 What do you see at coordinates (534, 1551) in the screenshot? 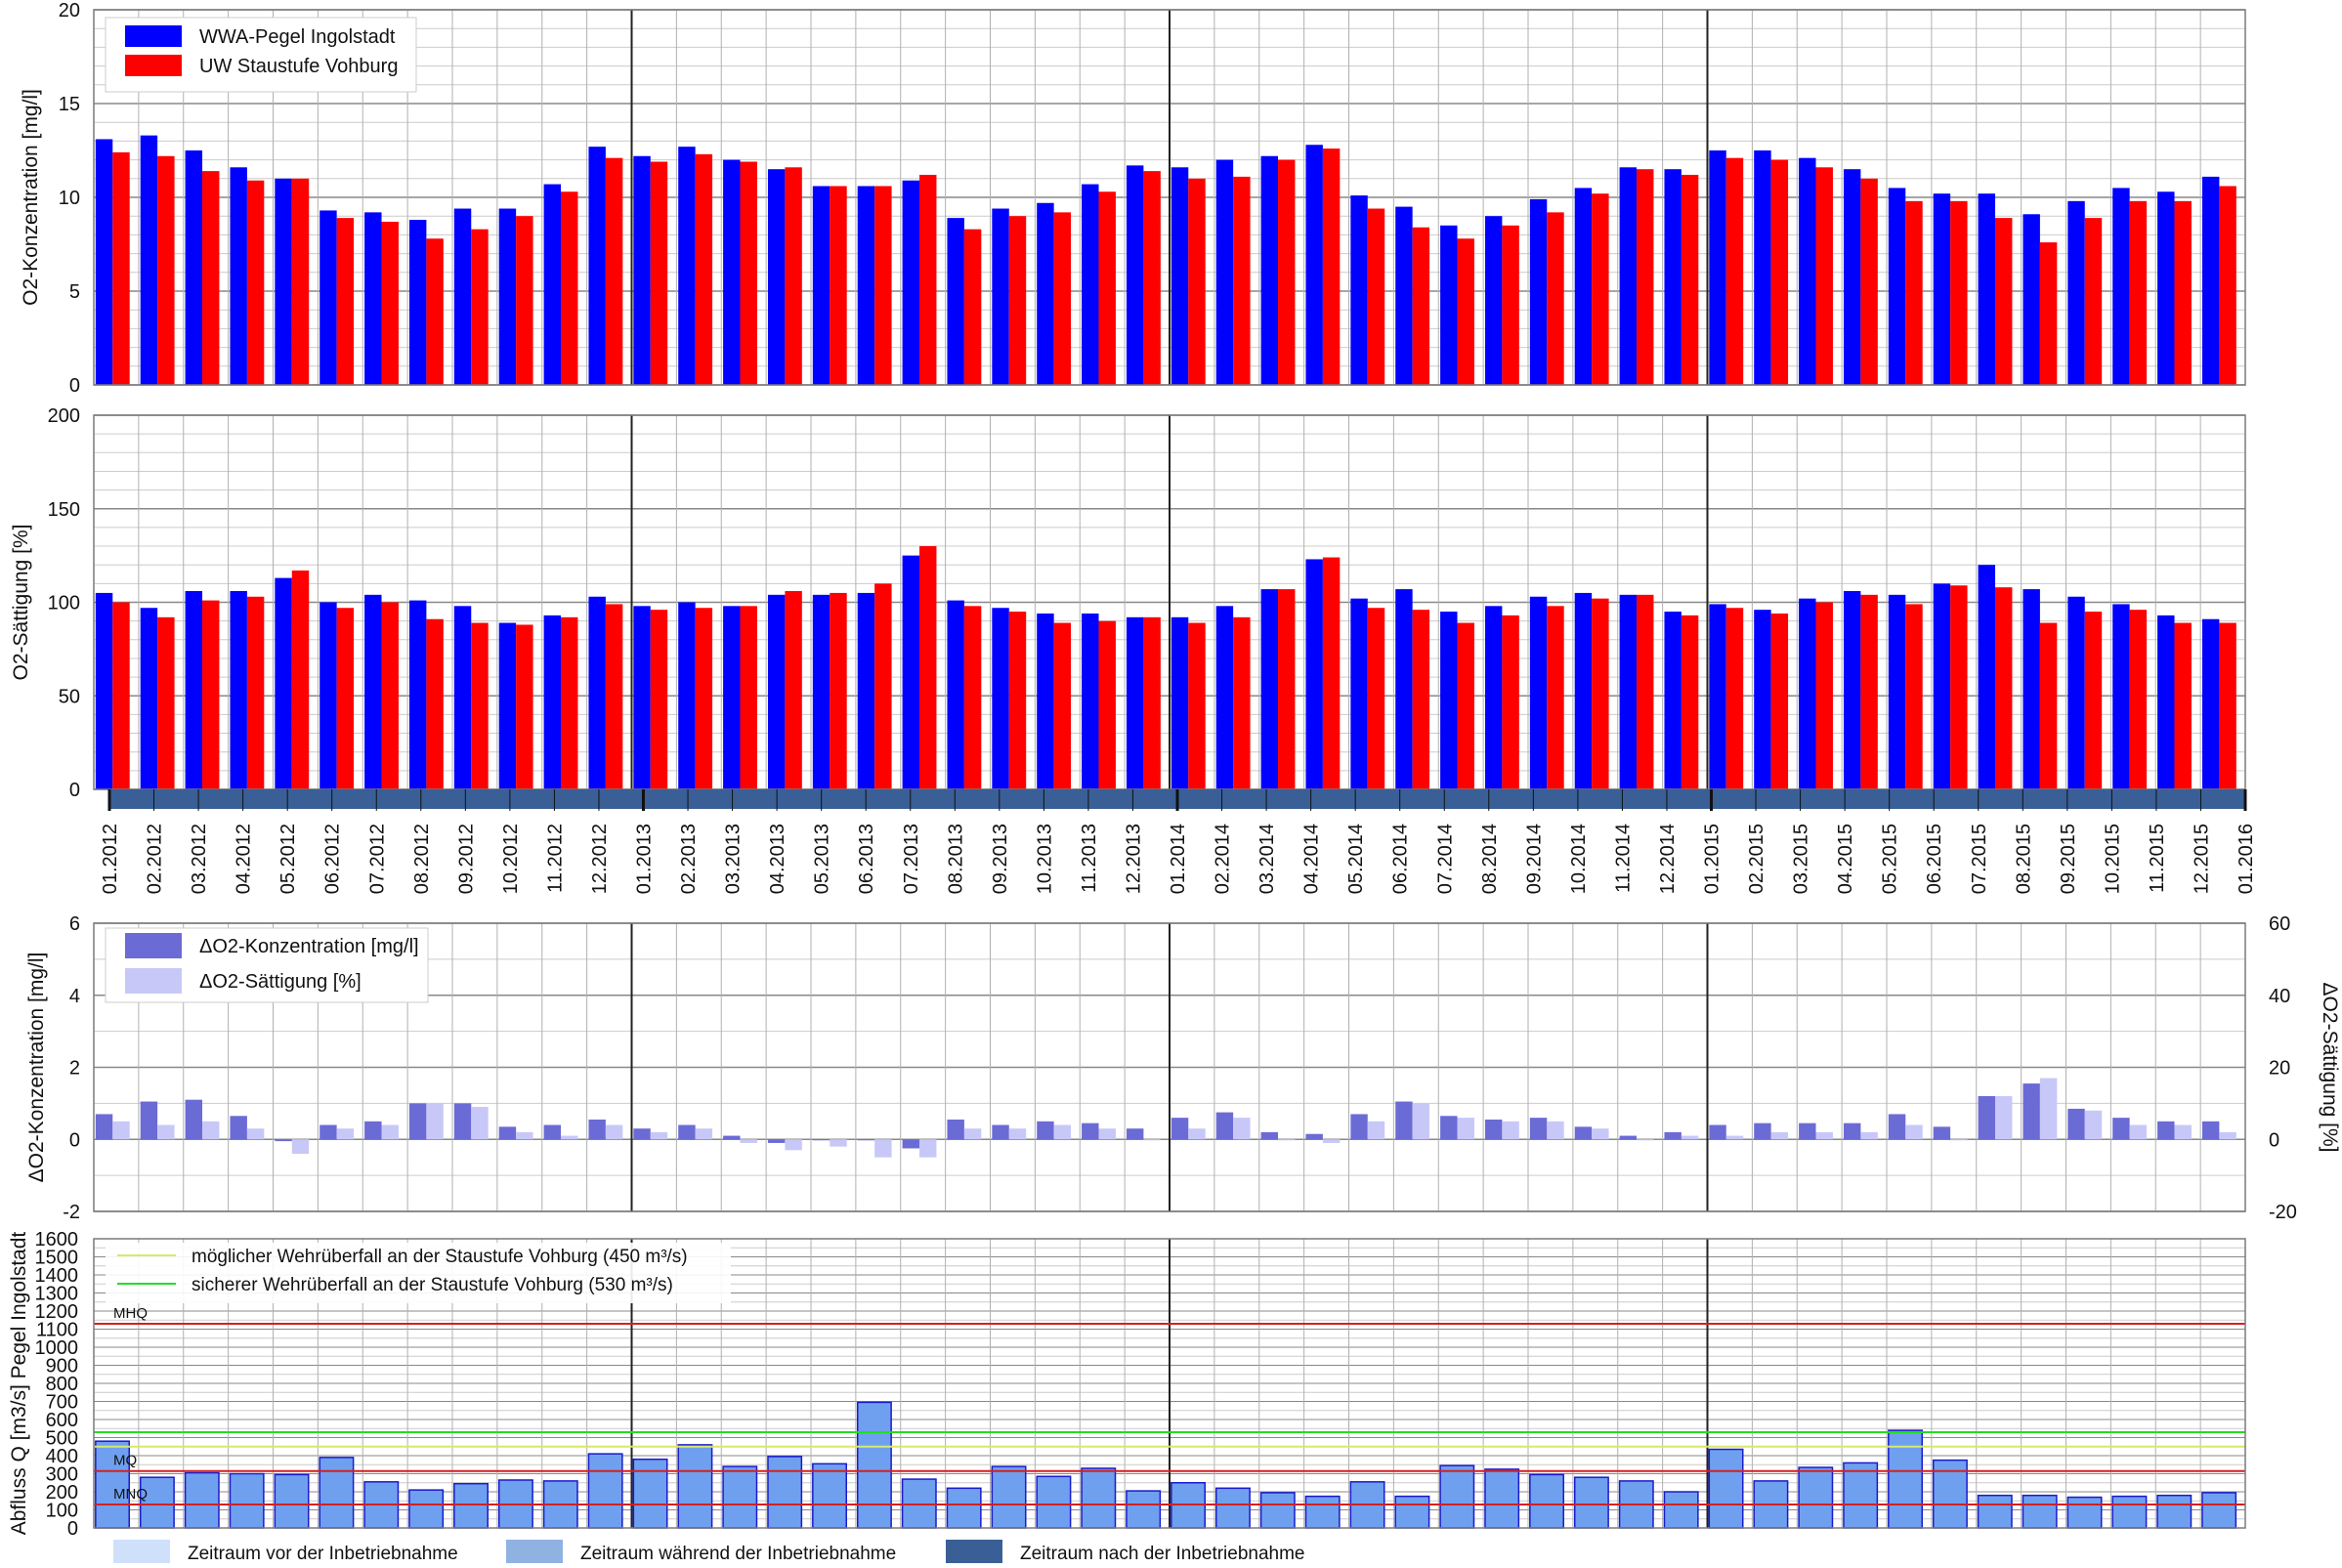
I see `period-swatch` at bounding box center [534, 1551].